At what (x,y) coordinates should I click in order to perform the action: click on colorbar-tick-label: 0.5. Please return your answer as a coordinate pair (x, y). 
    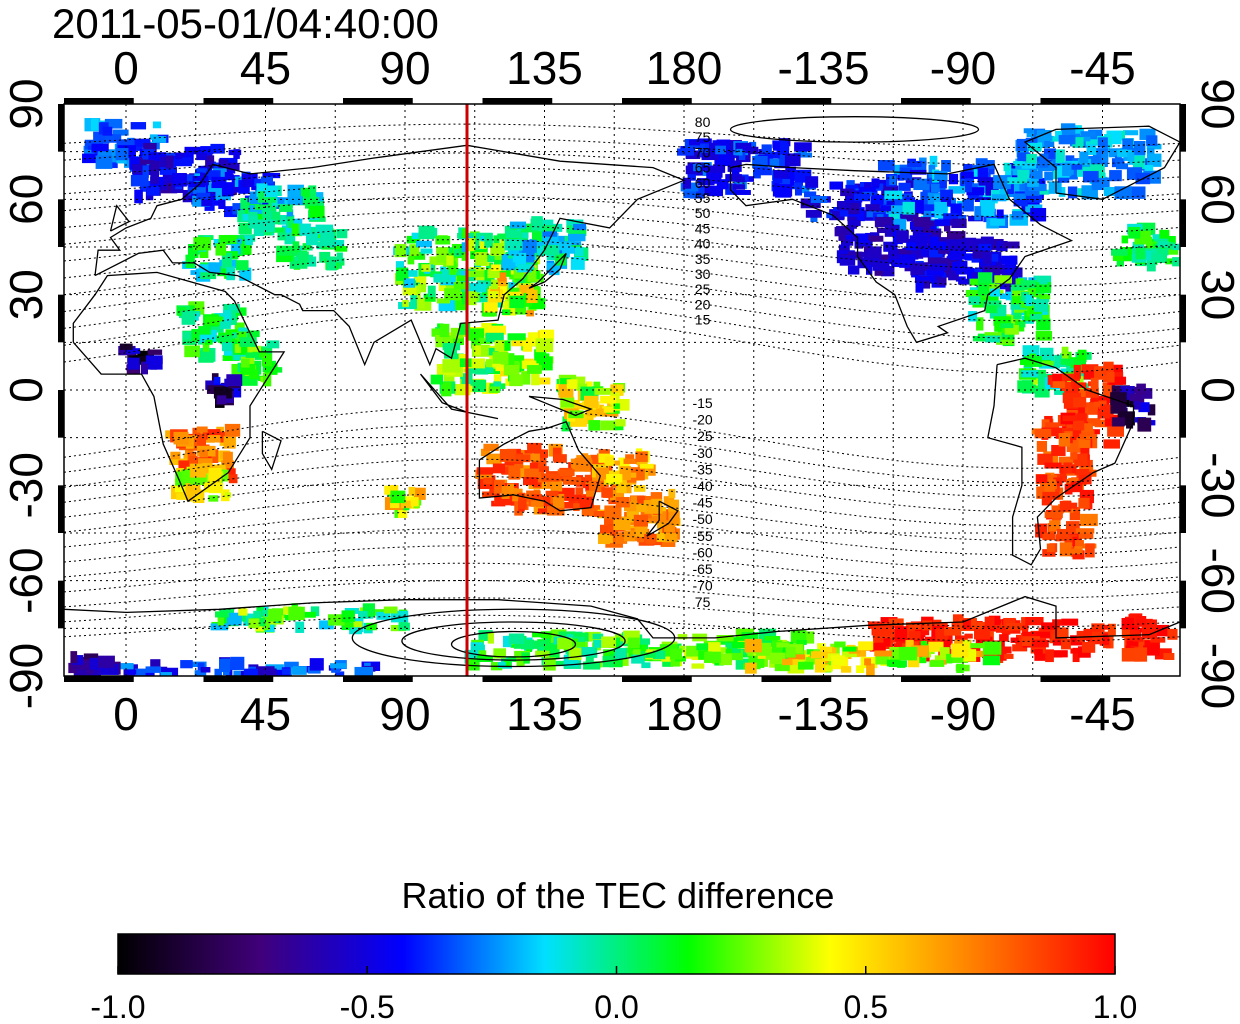
    Looking at the image, I should click on (866, 1006).